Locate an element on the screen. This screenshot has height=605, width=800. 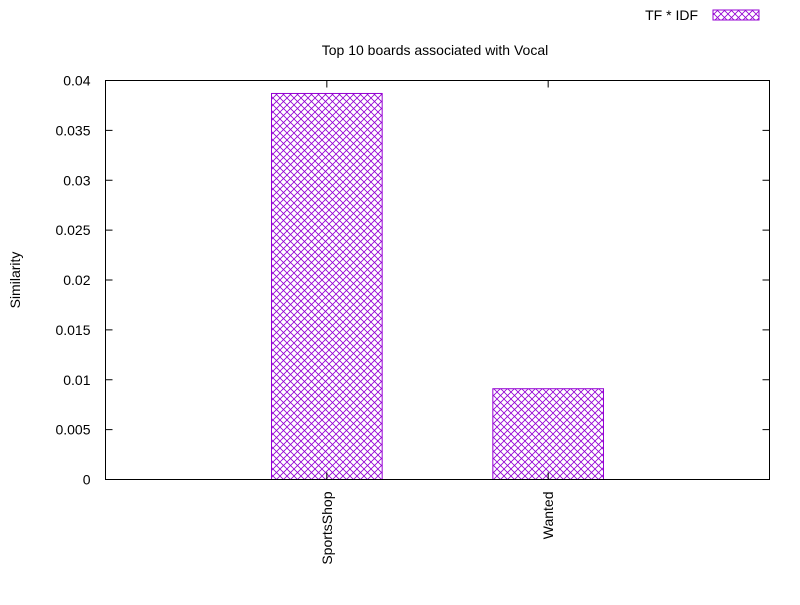
y-tick-label: 0.025 is located at coordinates (72, 230).